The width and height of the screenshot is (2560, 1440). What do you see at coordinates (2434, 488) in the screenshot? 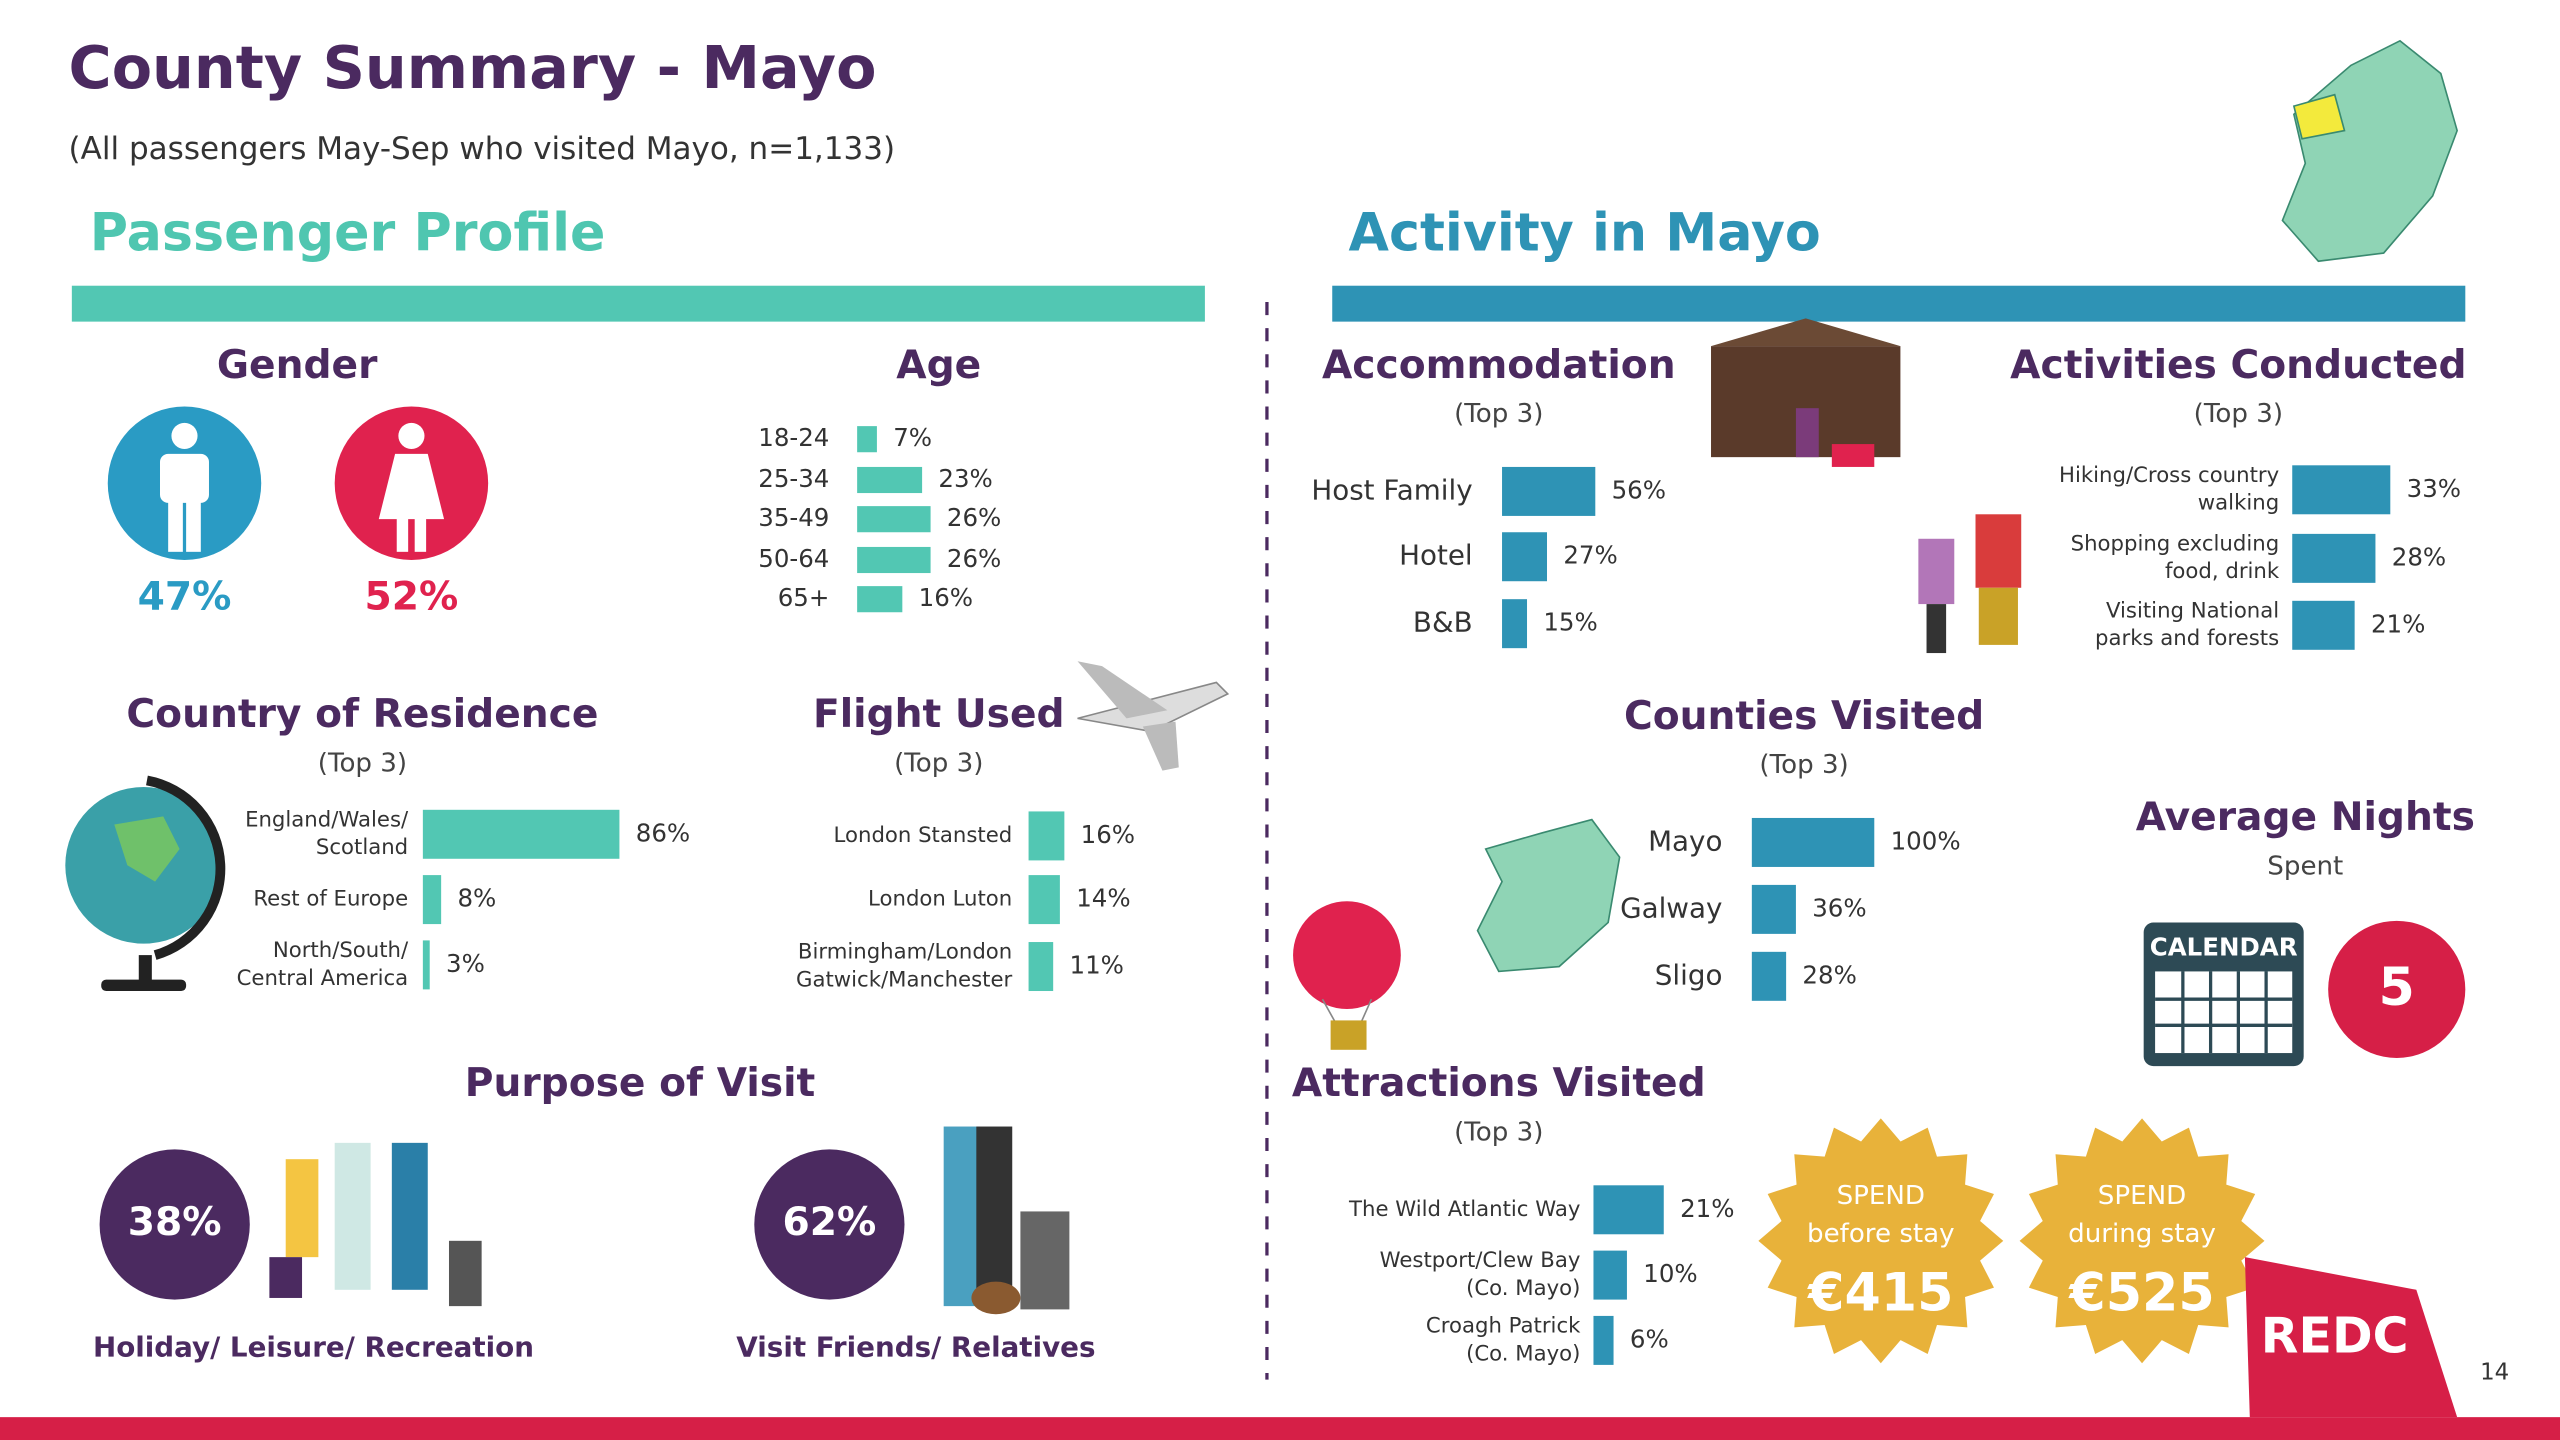
I see `value-label: 33%` at bounding box center [2434, 488].